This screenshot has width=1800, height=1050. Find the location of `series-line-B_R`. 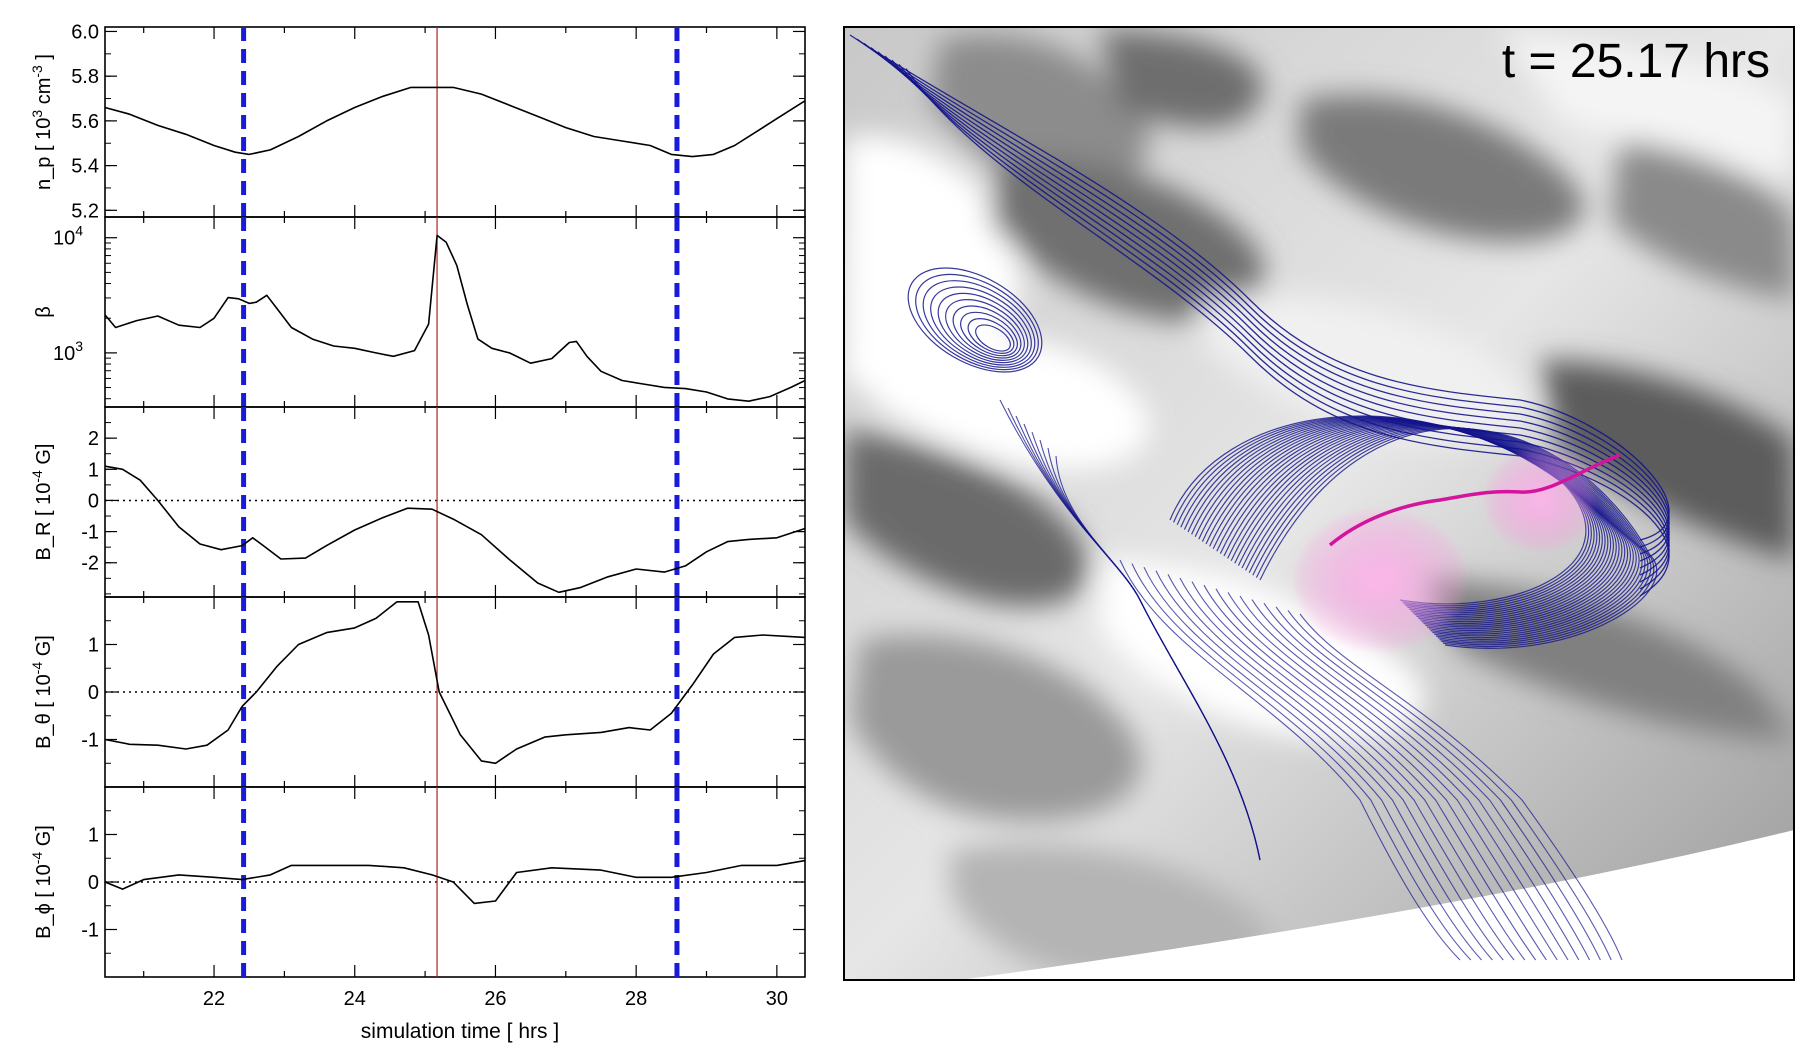

series-line-B_R is located at coordinates (455, 529).